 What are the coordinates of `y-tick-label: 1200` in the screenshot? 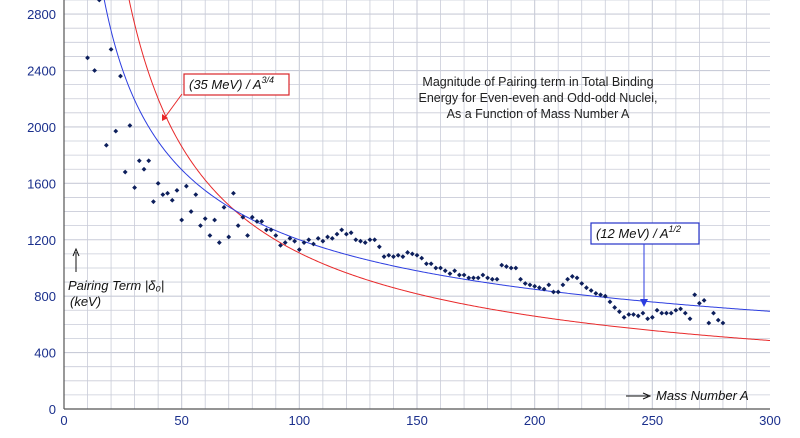 It's located at (41, 240).